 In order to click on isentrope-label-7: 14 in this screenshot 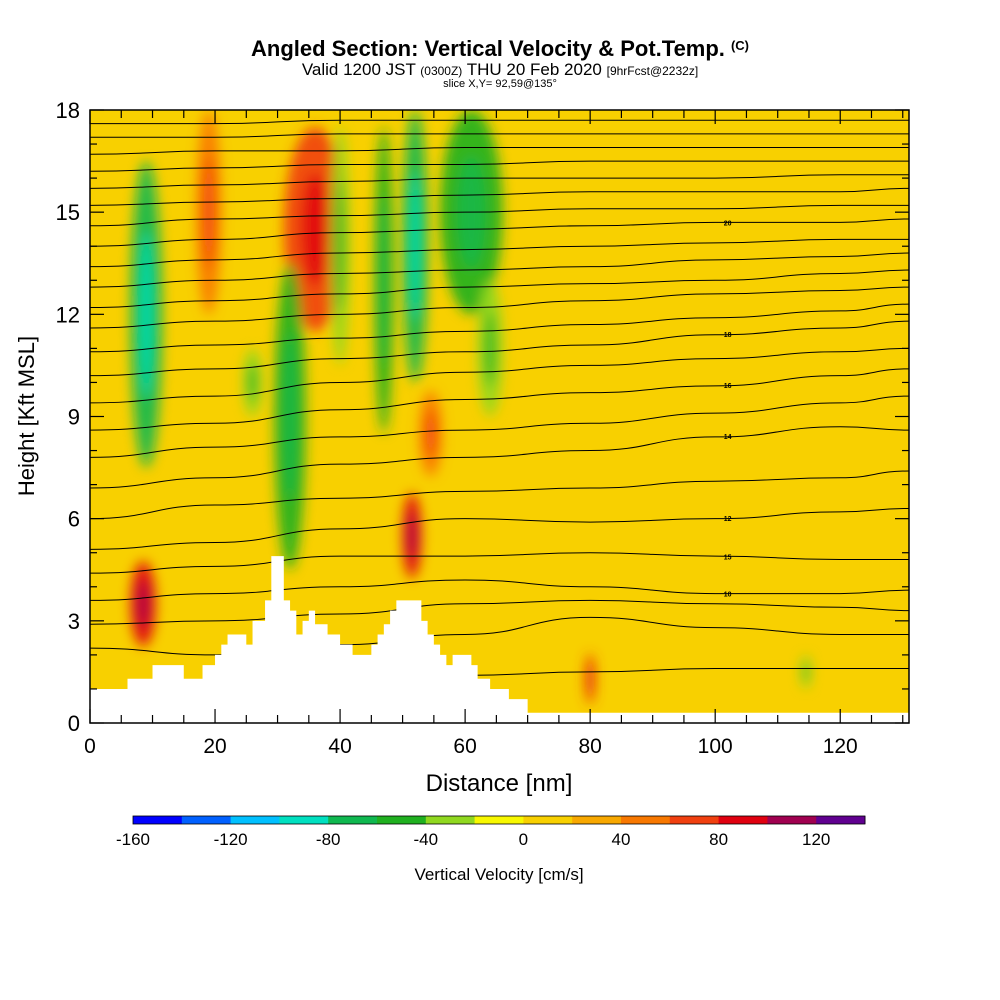, I will do `click(728, 437)`.